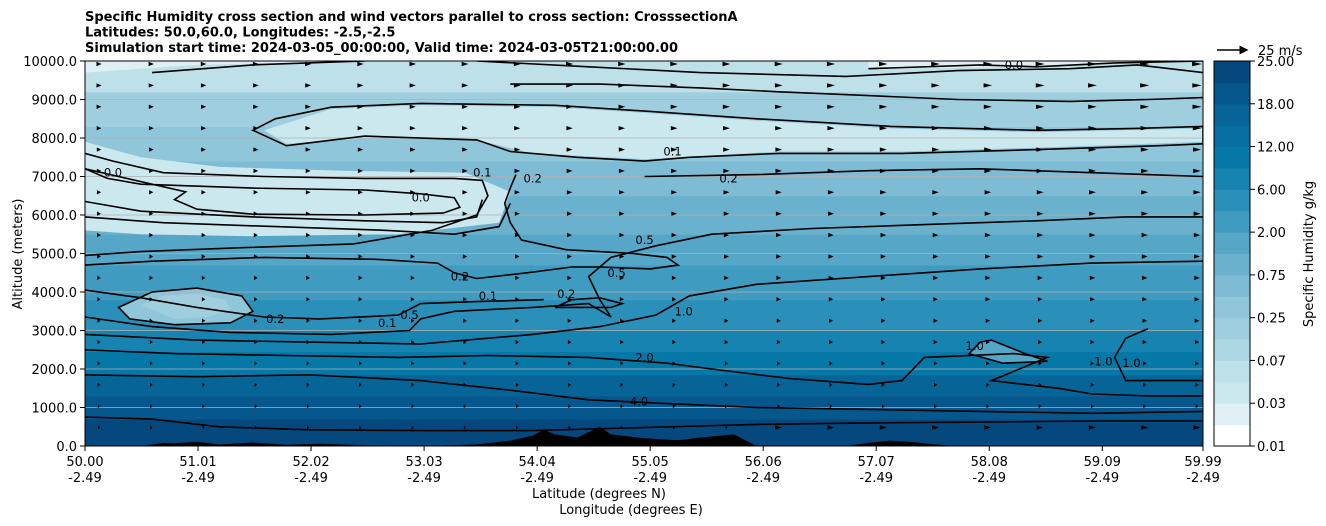 The width and height of the screenshot is (1326, 526). Describe the element at coordinates (55, 409) in the screenshot. I see `y-tick-label: 1000.0` at that location.